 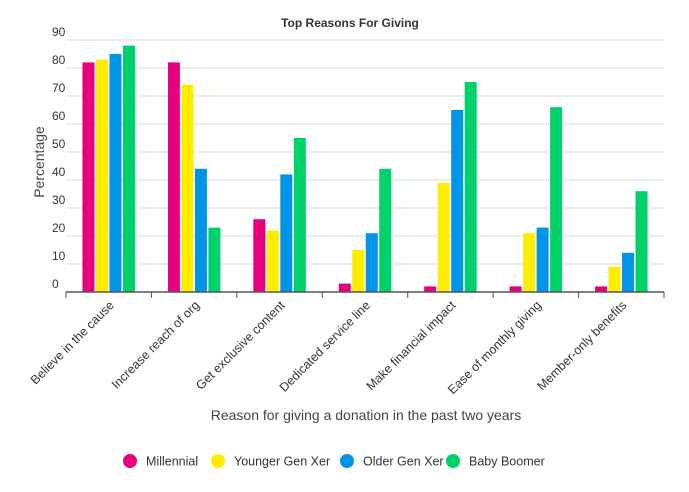 I want to click on y-axis-title: Percentage, so click(x=39, y=162).